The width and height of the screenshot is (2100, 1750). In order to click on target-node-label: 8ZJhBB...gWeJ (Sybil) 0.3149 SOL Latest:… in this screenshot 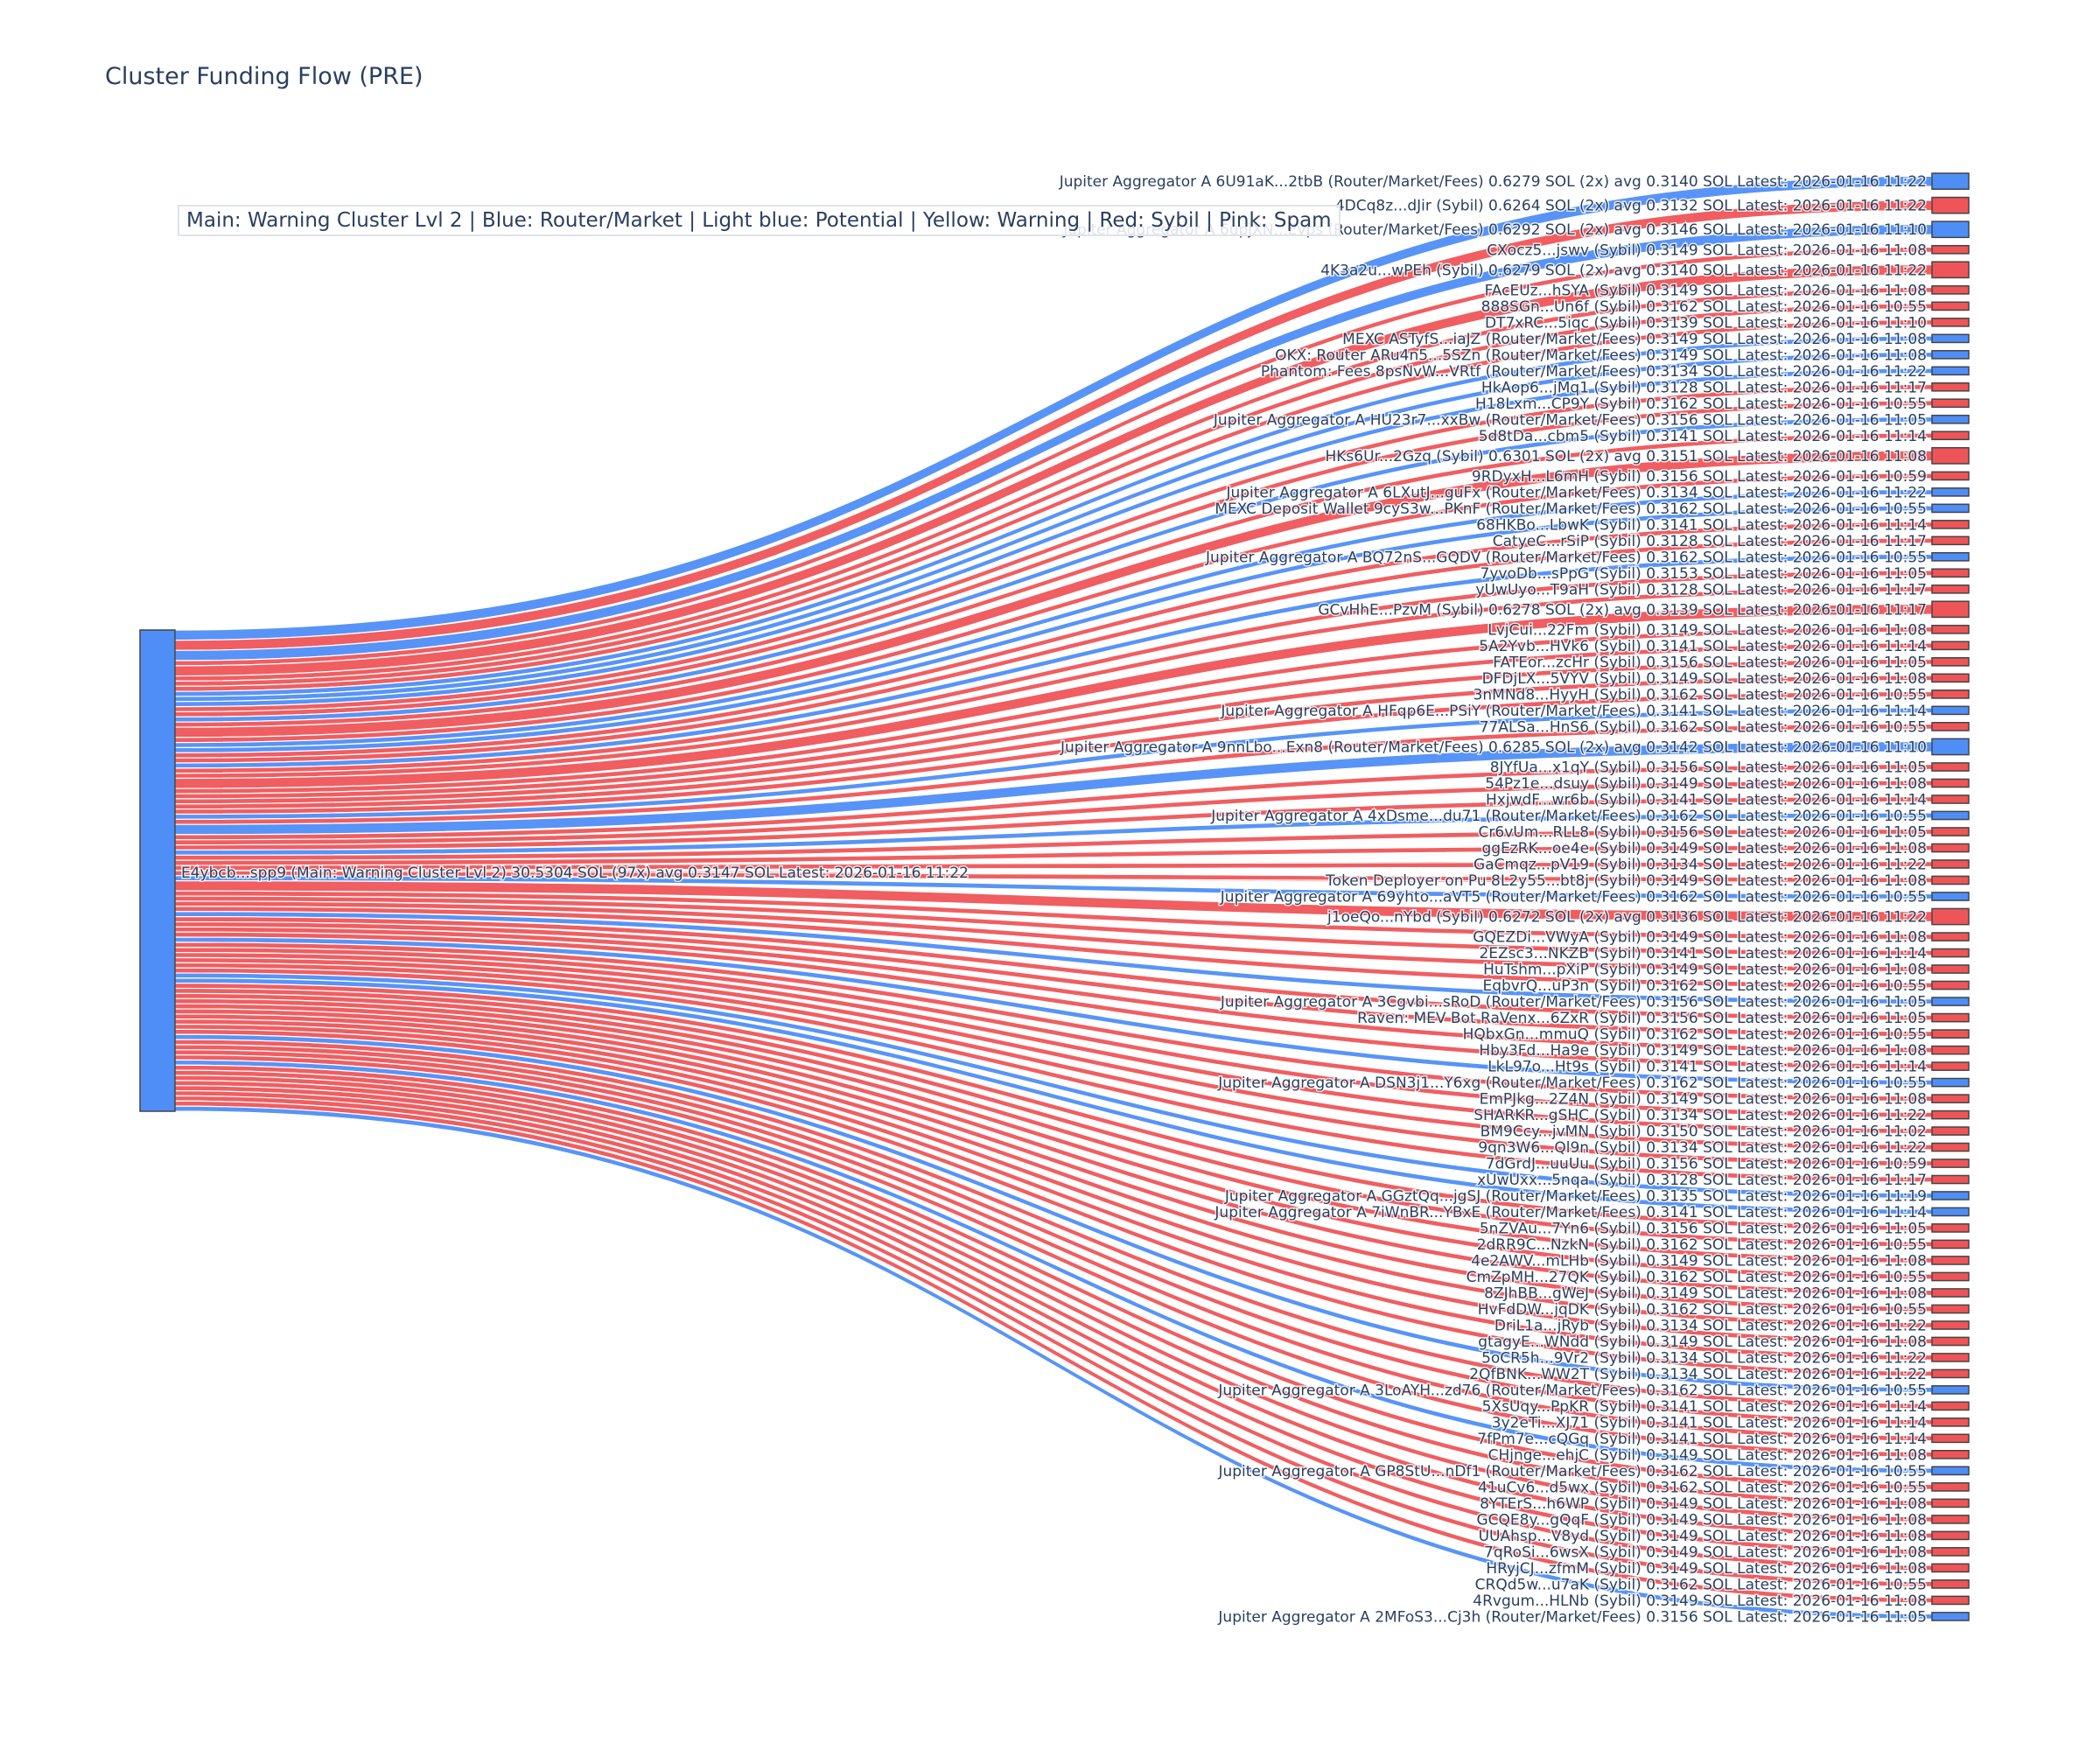, I will do `click(1705, 1293)`.